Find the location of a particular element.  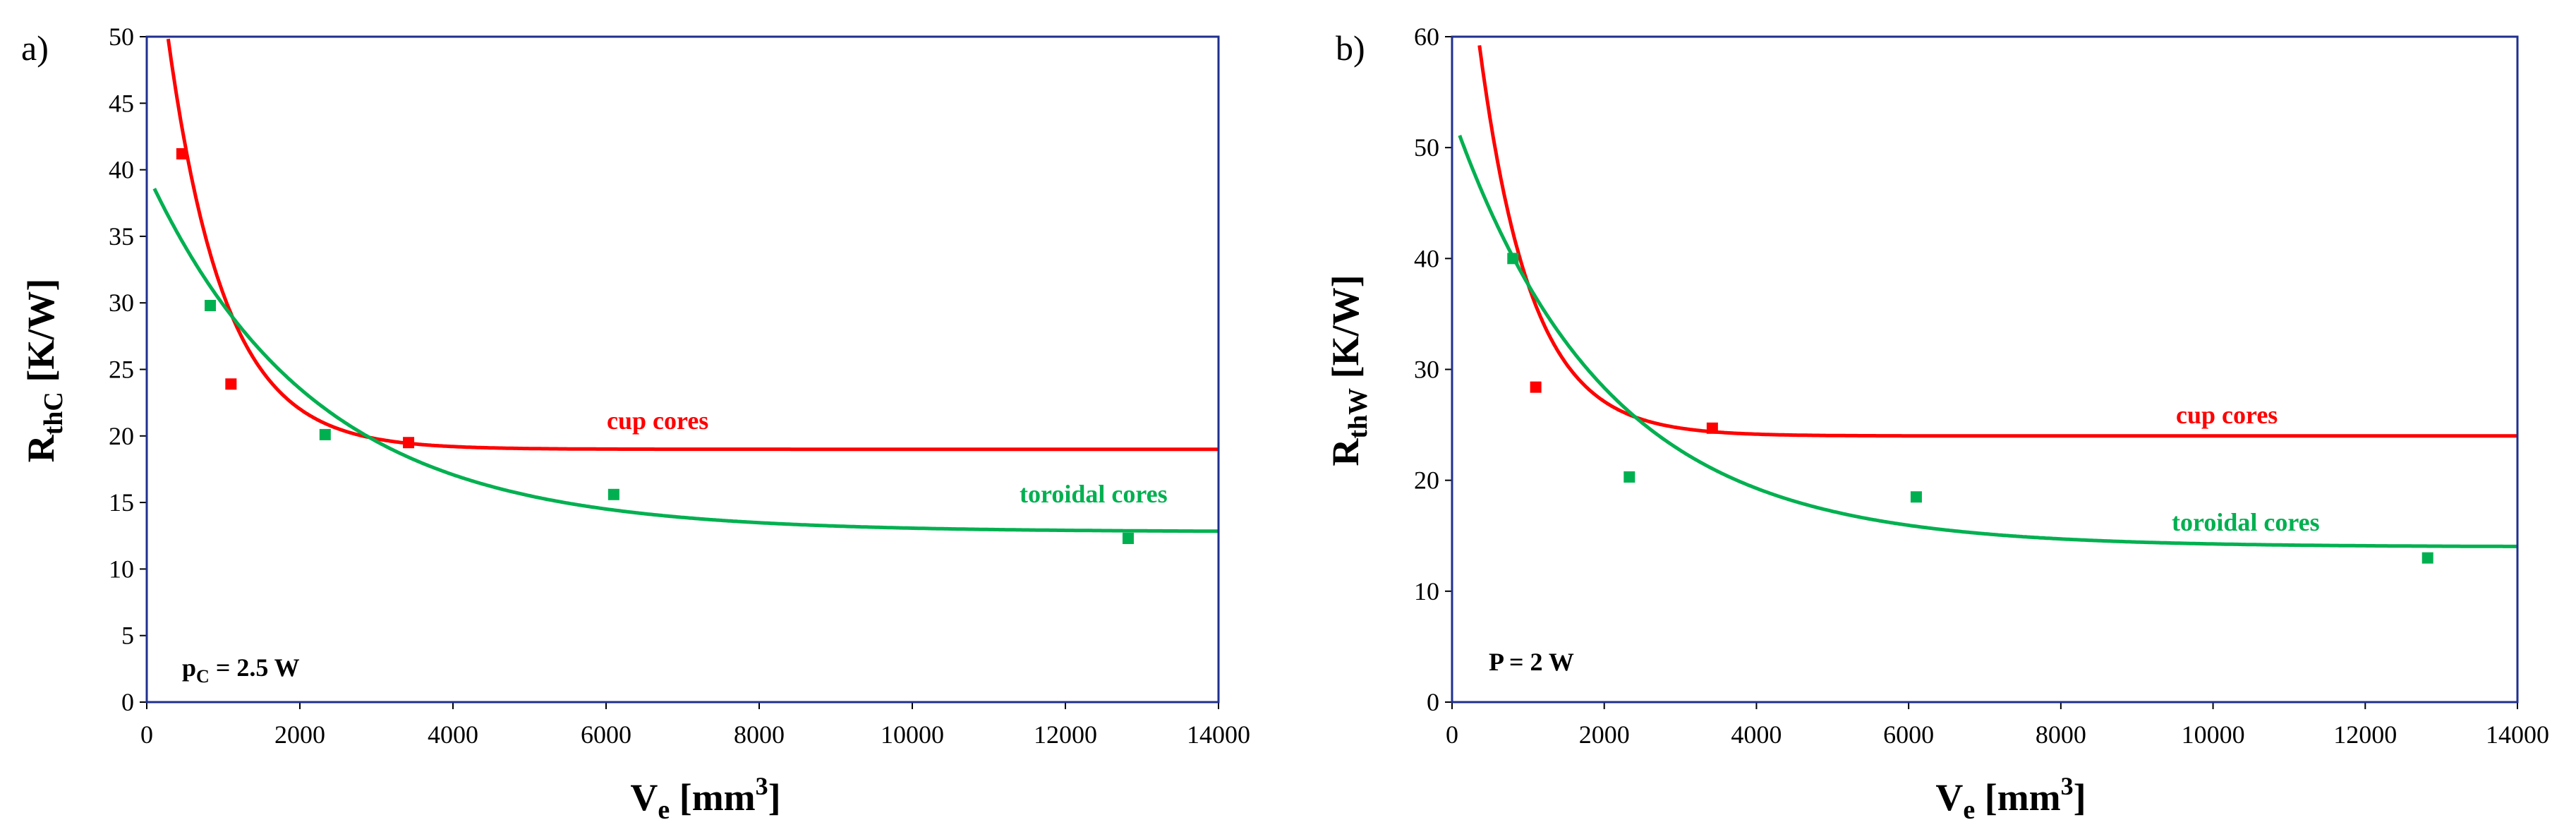

condition-note-a: pC = 2.5 W is located at coordinates (241, 670).